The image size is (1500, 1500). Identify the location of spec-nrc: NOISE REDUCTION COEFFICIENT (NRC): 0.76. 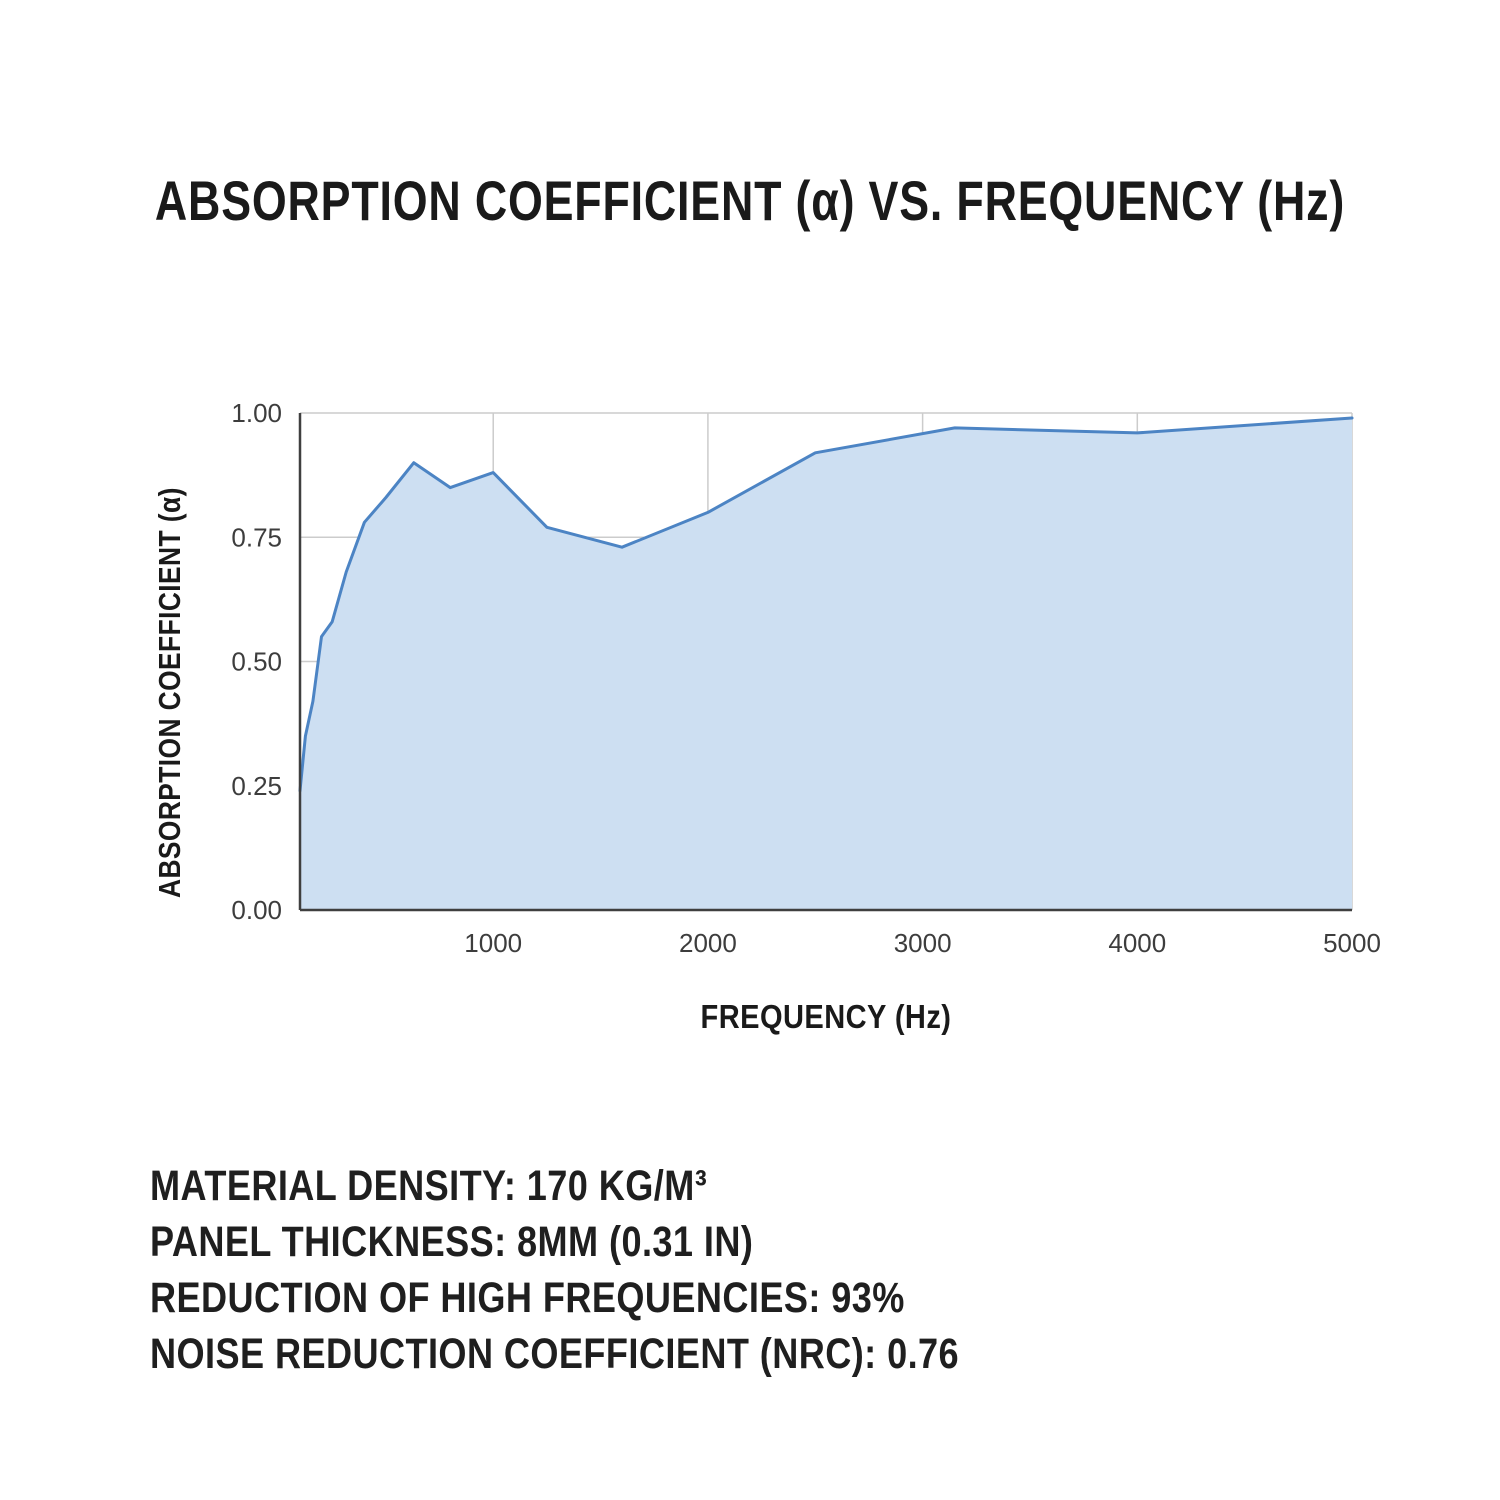
(555, 1354).